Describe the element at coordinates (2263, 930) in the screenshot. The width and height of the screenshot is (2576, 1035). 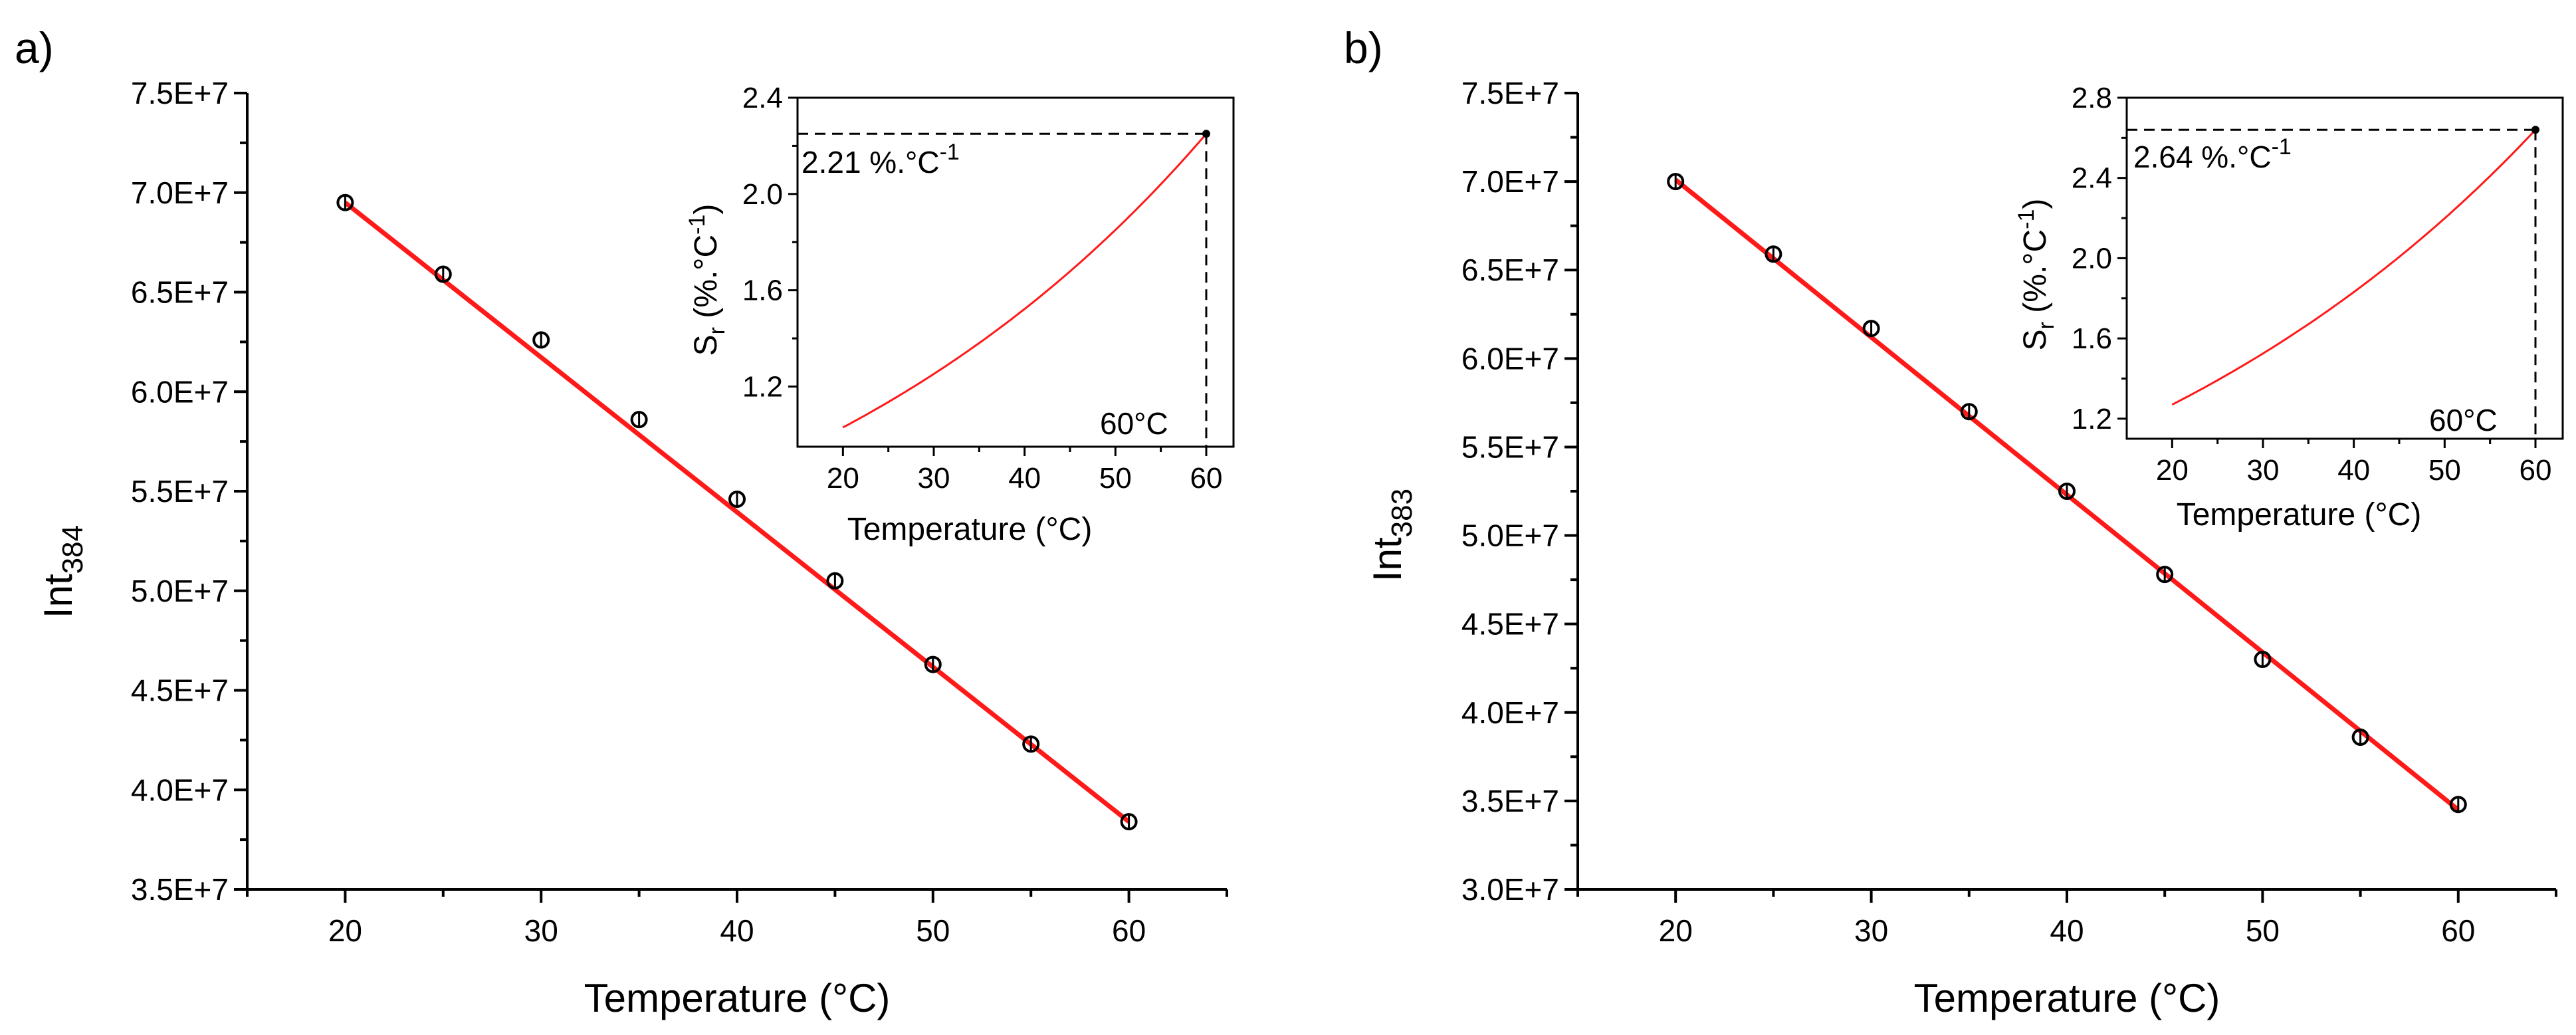
I see `panel-b-x-tick-label: 50` at that location.